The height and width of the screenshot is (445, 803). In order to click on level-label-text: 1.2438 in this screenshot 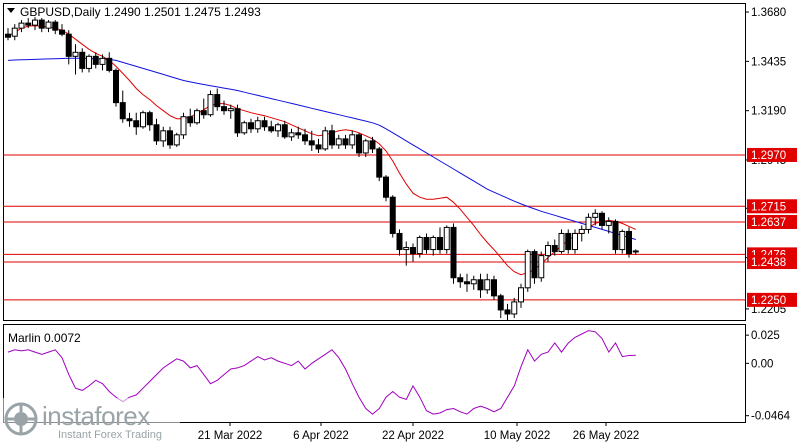, I will do `click(768, 263)`.